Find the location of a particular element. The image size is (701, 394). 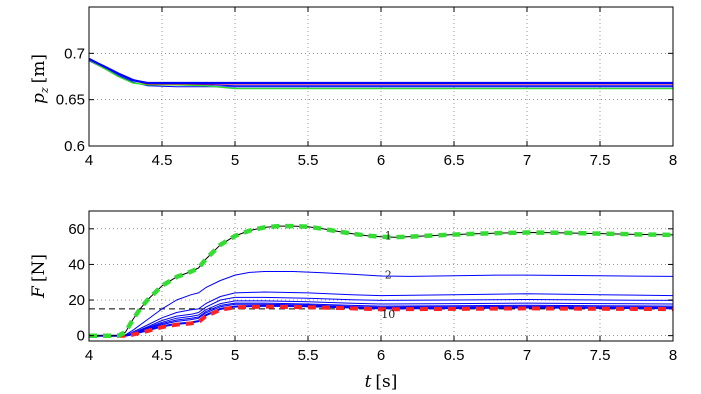

top-series is located at coordinates (381, 73).